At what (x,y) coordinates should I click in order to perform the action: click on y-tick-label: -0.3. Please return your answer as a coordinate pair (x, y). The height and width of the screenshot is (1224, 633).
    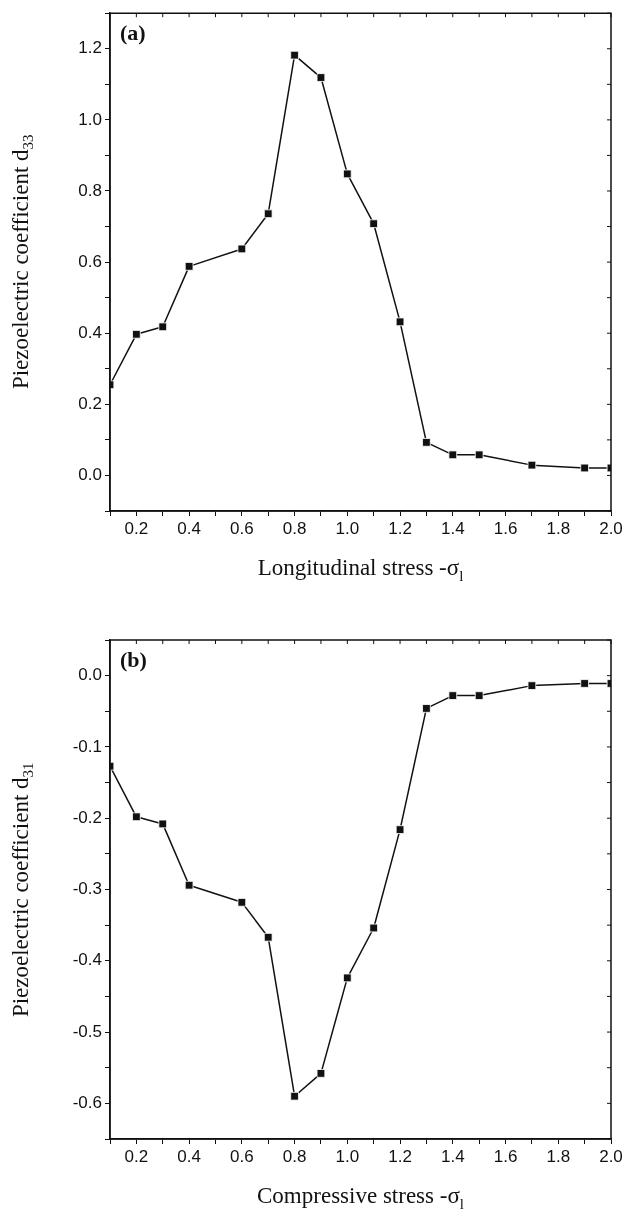
    Looking at the image, I should click on (87, 889).